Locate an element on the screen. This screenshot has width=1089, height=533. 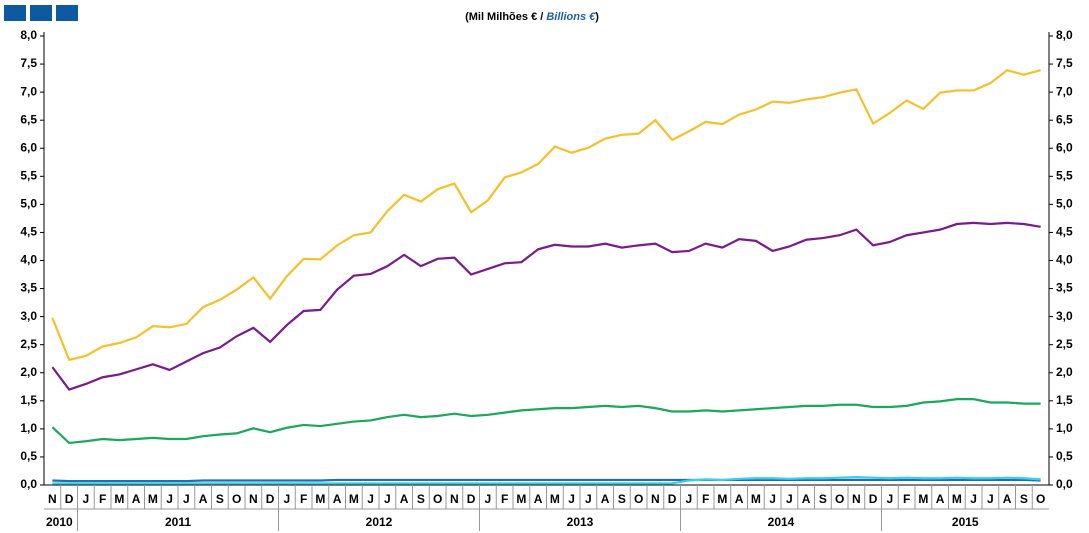
year-label: 2013 is located at coordinates (580, 522).